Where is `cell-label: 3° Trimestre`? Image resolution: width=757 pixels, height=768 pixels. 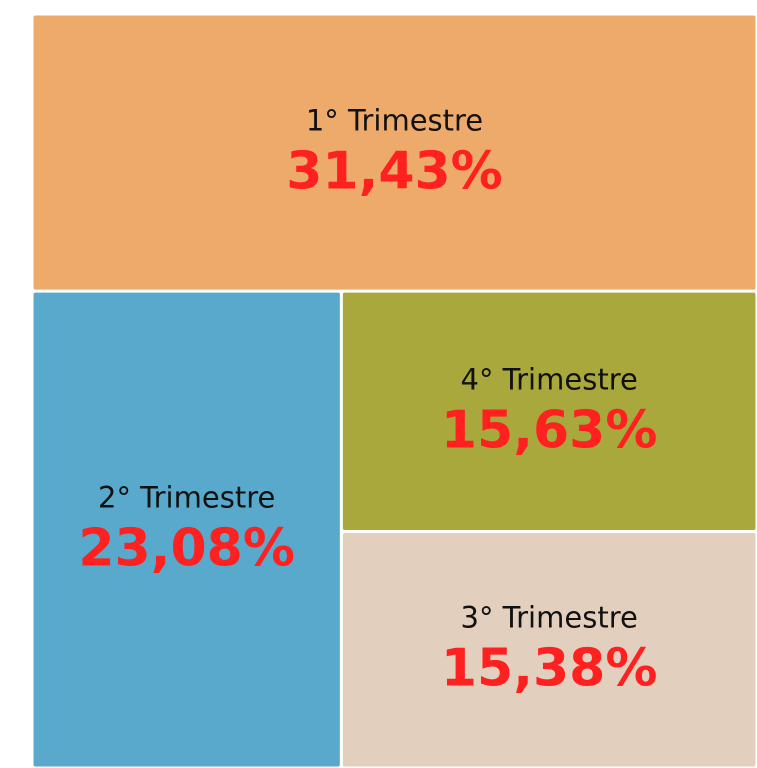
cell-label: 3° Trimestre is located at coordinates (549, 618).